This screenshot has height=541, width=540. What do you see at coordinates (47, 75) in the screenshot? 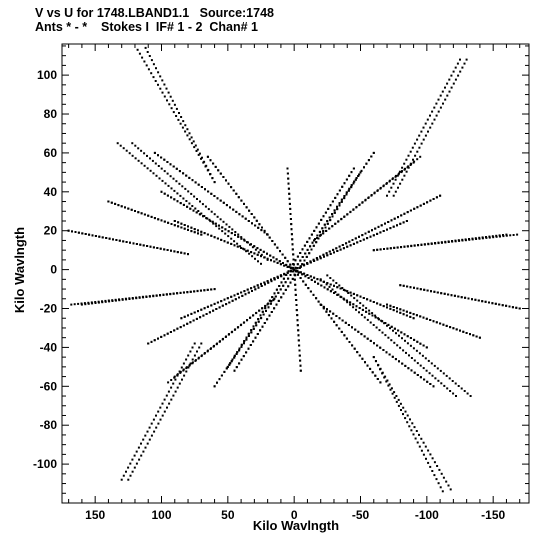
I see `y-tick-label: 100` at bounding box center [47, 75].